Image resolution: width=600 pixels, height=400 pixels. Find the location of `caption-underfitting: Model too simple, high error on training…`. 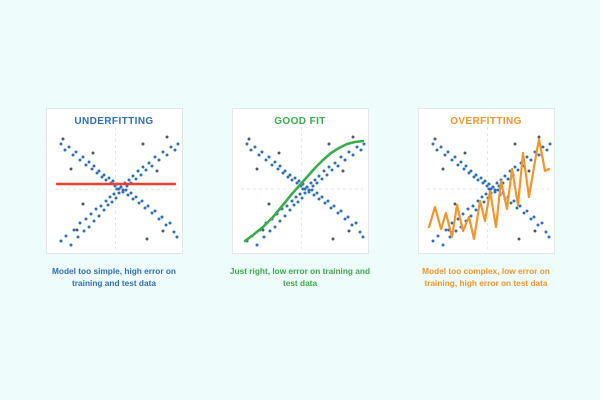

caption-underfitting: Model too simple, high error on training… is located at coordinates (114, 277).